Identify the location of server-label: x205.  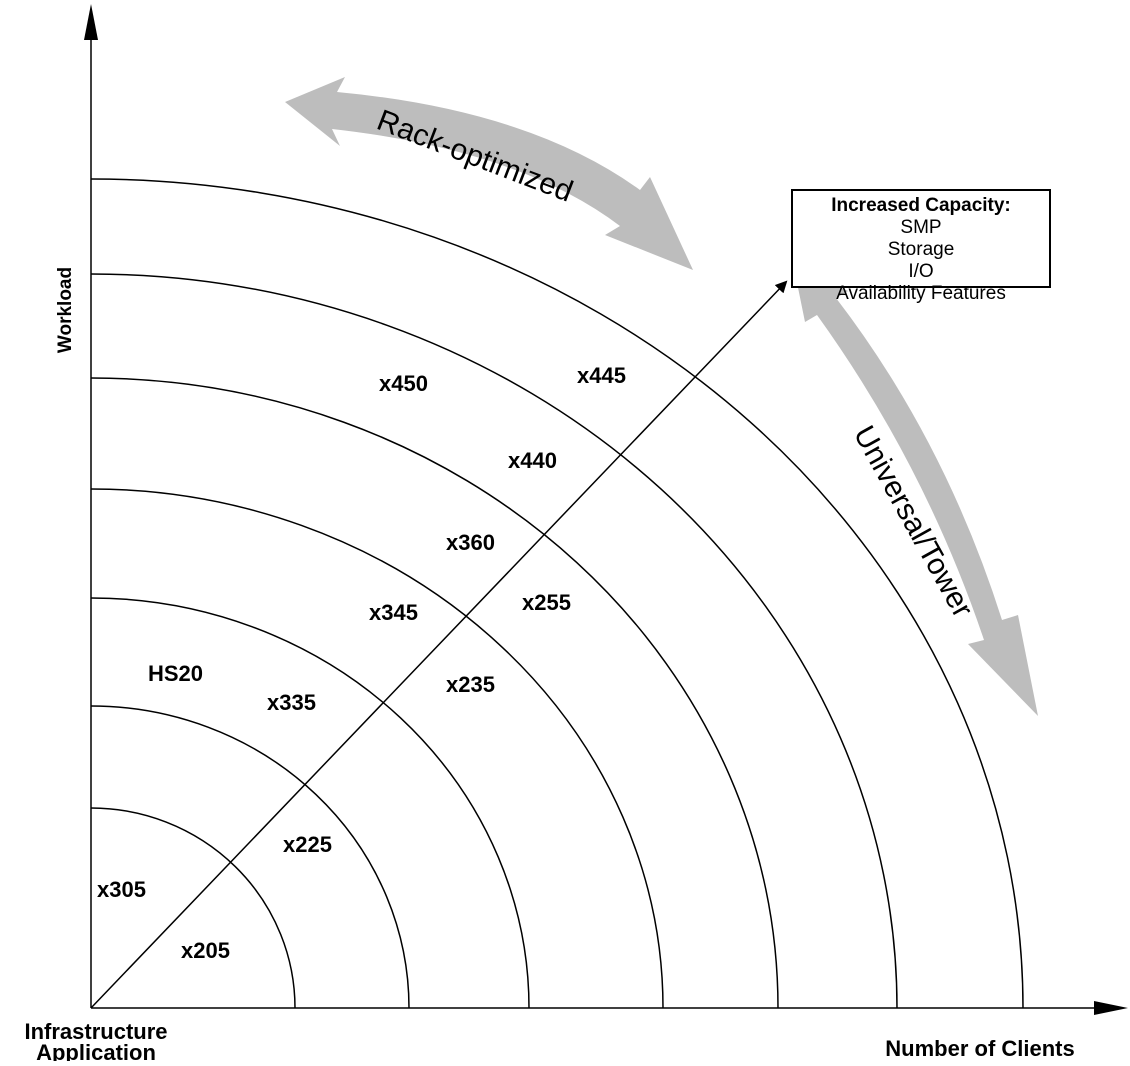
(205, 950).